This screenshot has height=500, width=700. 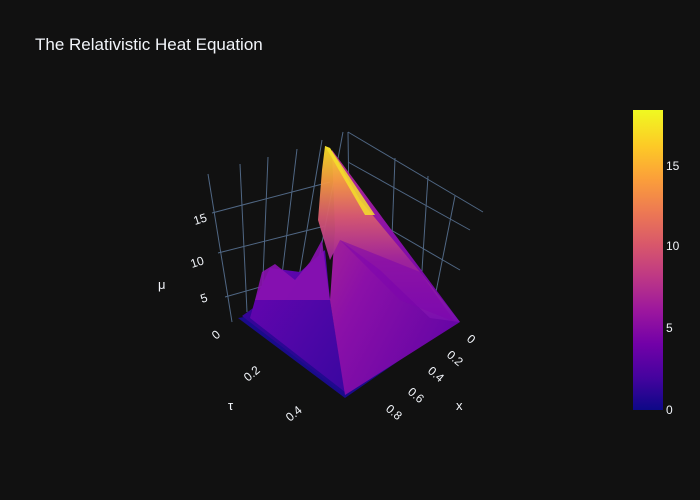 I want to click on colorbar: 0 5 10 15, so click(x=656, y=263).